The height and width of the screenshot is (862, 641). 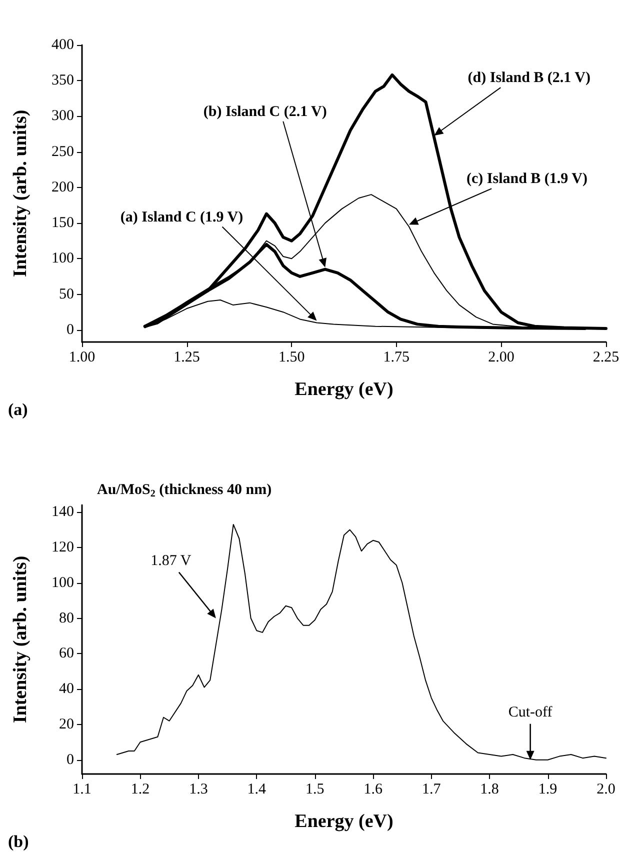 What do you see at coordinates (82, 790) in the screenshot?
I see `x-tick-label: 1.1` at bounding box center [82, 790].